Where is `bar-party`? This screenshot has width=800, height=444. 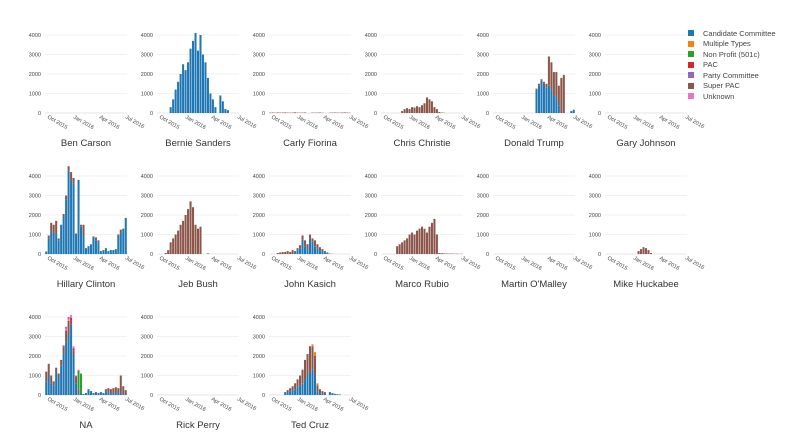
bar-party is located at coordinates (66, 327).